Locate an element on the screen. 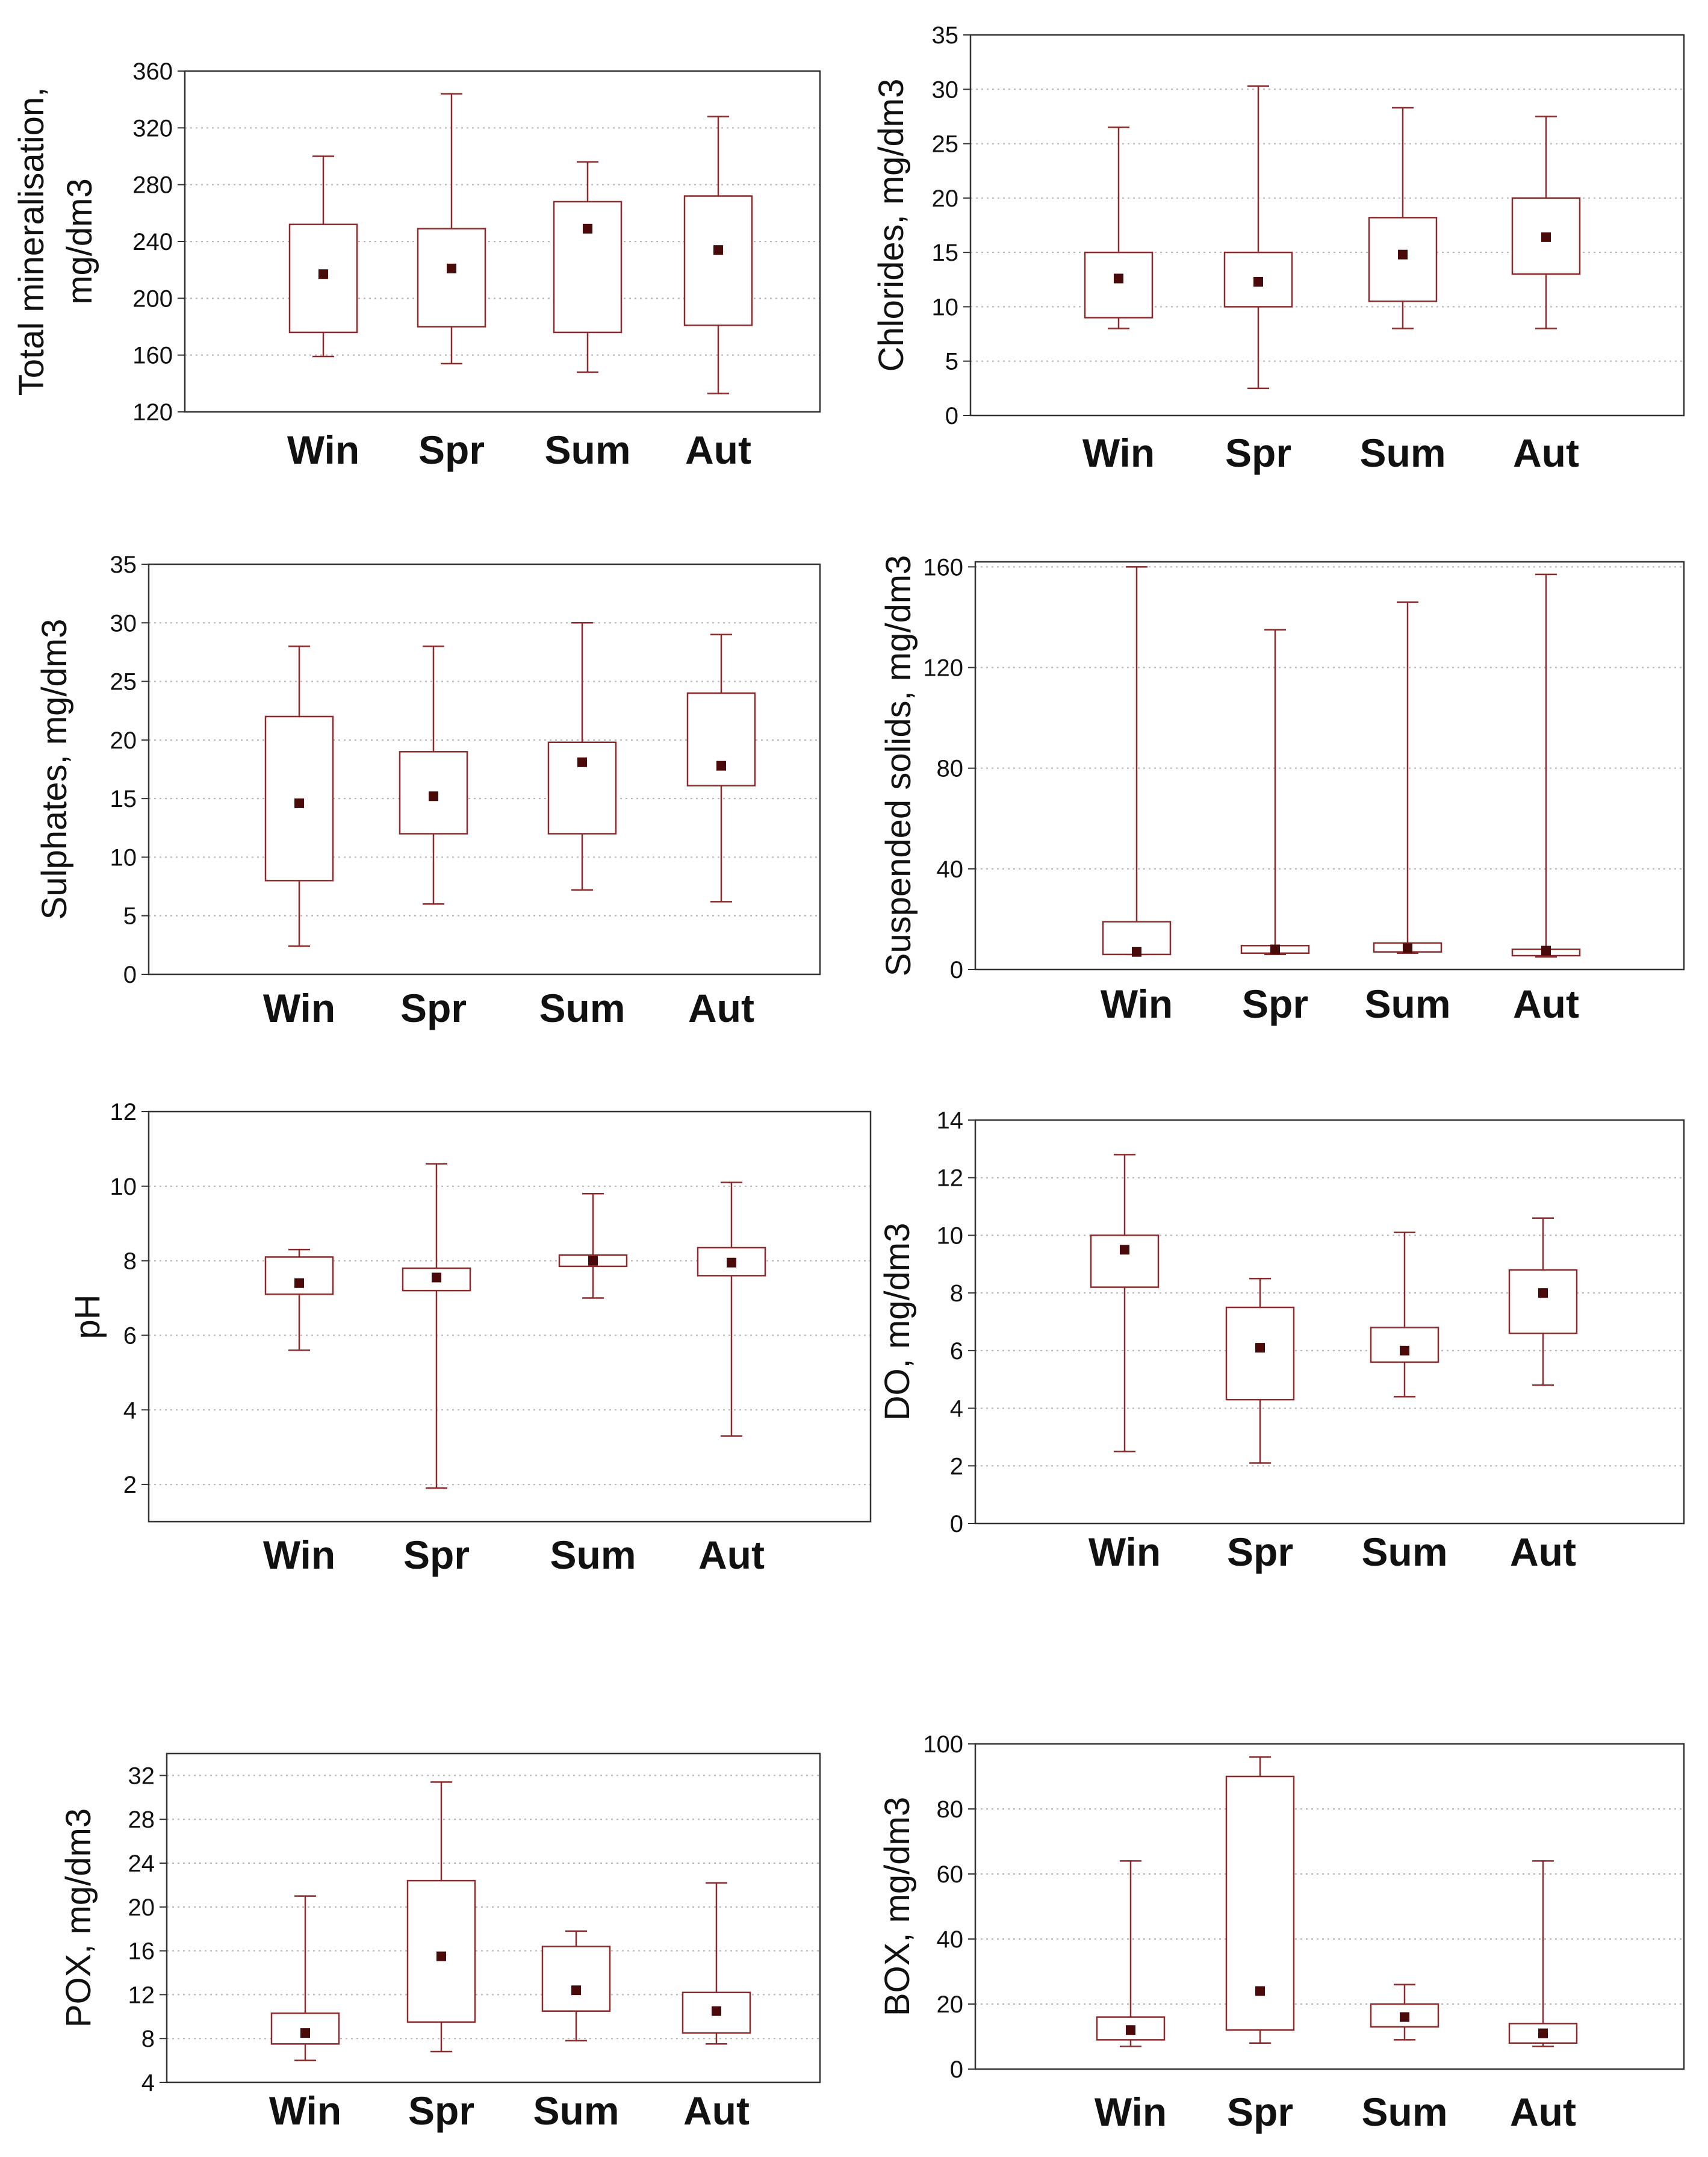  chart-panel-ph: 2 4 6 8 10 12 Win Spr Sum Aut pH is located at coordinates (470, 1338).